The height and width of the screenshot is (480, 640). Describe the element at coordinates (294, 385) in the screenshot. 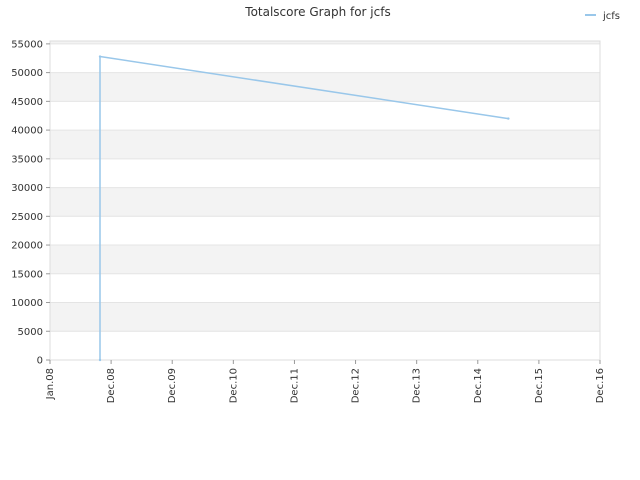

I see `x-tick-label: Dec.11` at that location.